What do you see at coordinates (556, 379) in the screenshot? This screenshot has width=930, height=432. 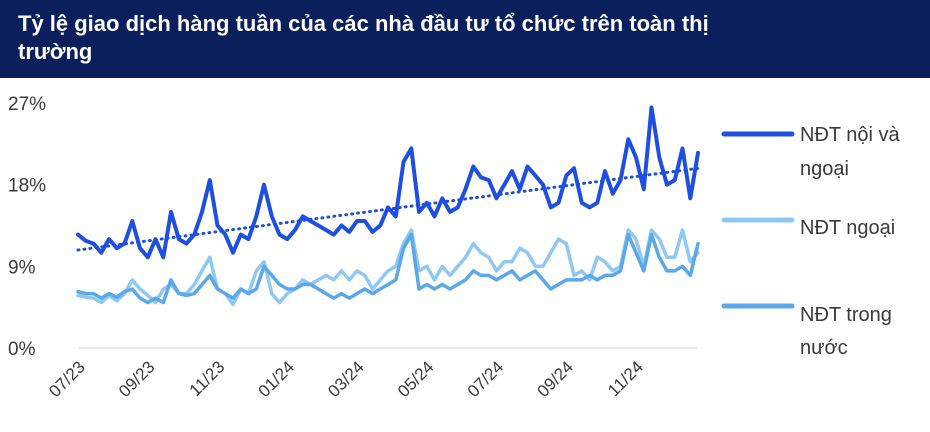 I see `x-tick-label: 09/24` at bounding box center [556, 379].